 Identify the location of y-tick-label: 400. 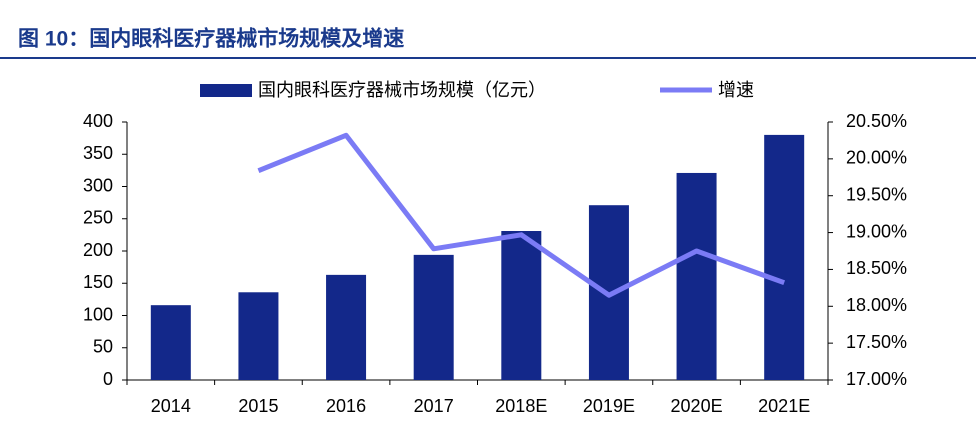
(98, 121).